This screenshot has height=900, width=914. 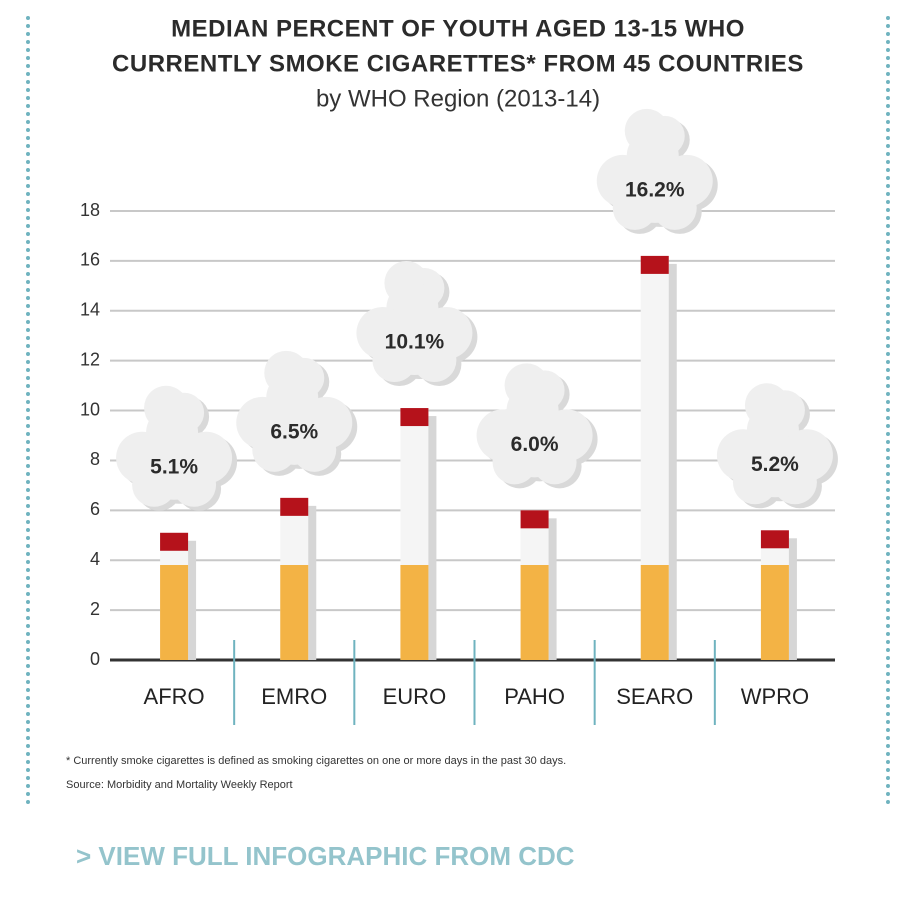 What do you see at coordinates (174, 466) in the screenshot?
I see `value-label: 5.1%` at bounding box center [174, 466].